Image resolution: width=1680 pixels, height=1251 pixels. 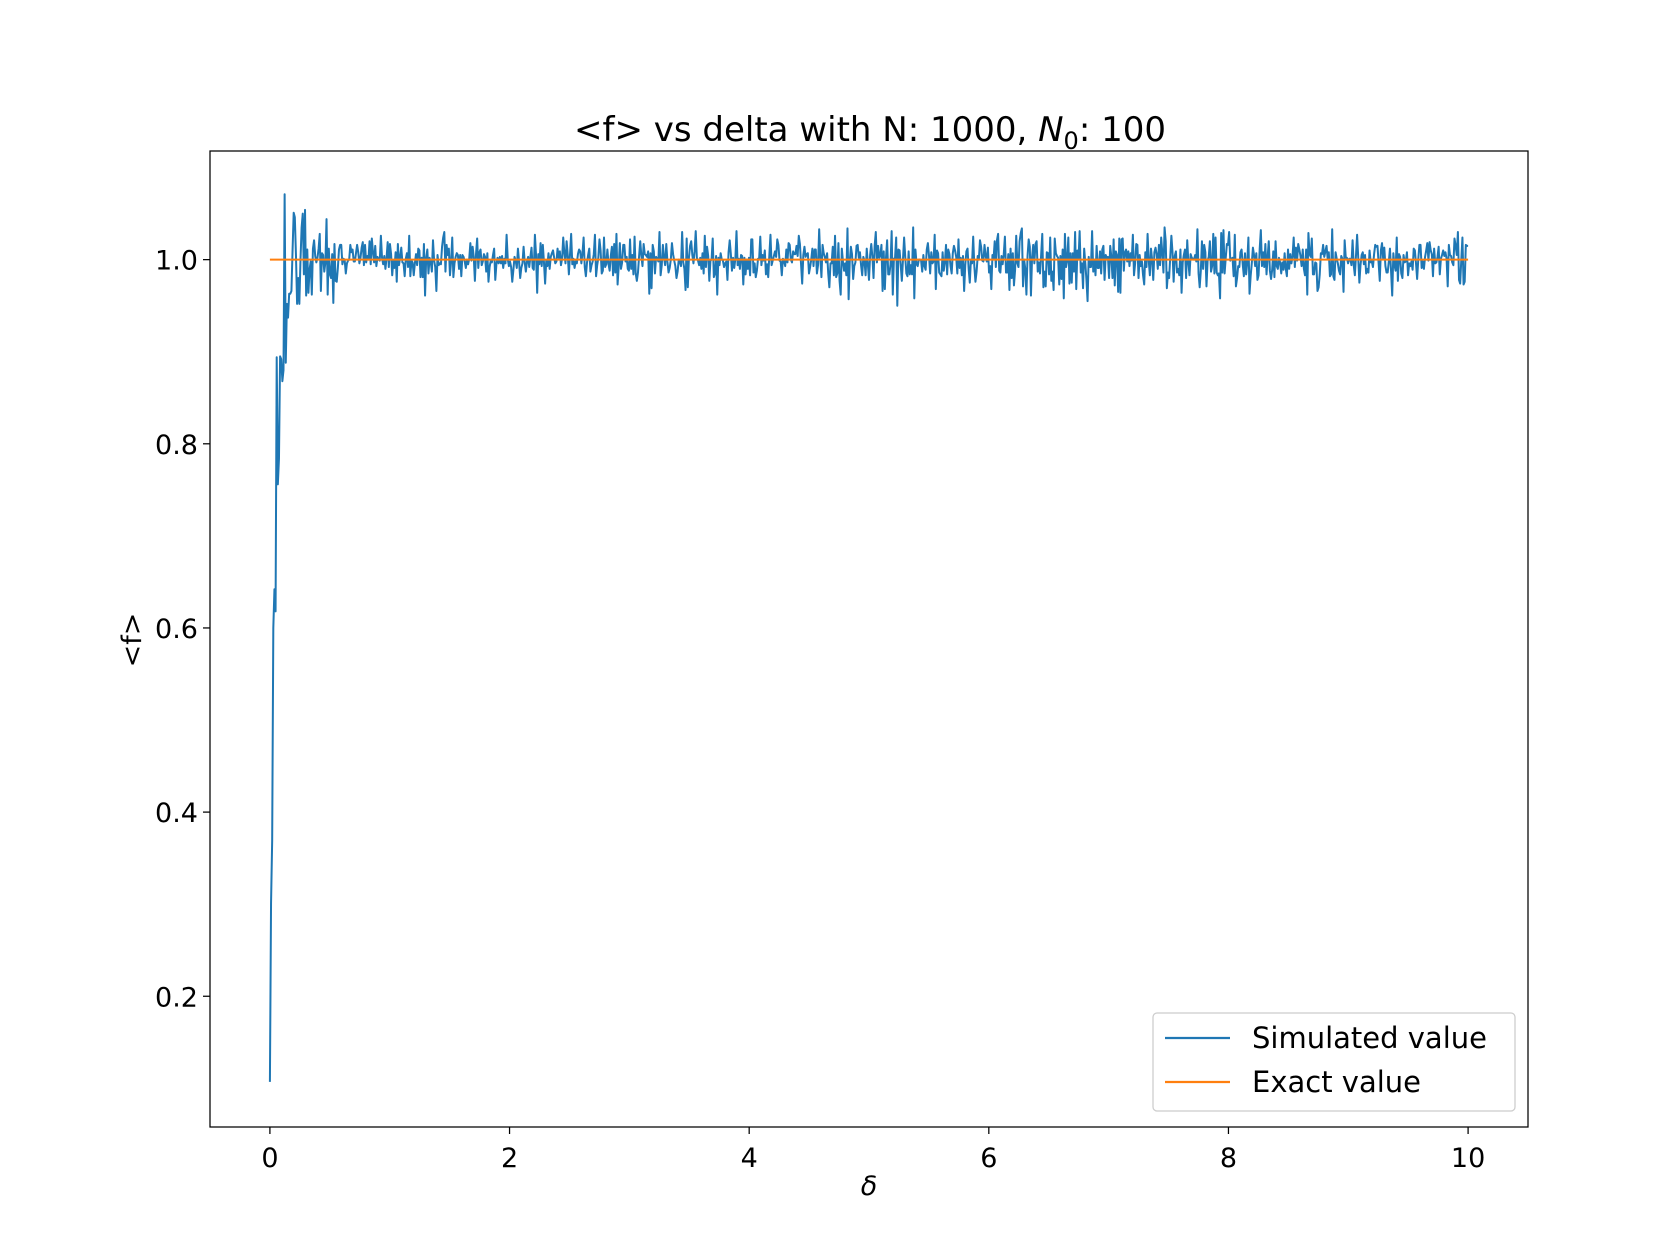 What do you see at coordinates (749, 1158) in the screenshot?
I see `x-tick-label: 4` at bounding box center [749, 1158].